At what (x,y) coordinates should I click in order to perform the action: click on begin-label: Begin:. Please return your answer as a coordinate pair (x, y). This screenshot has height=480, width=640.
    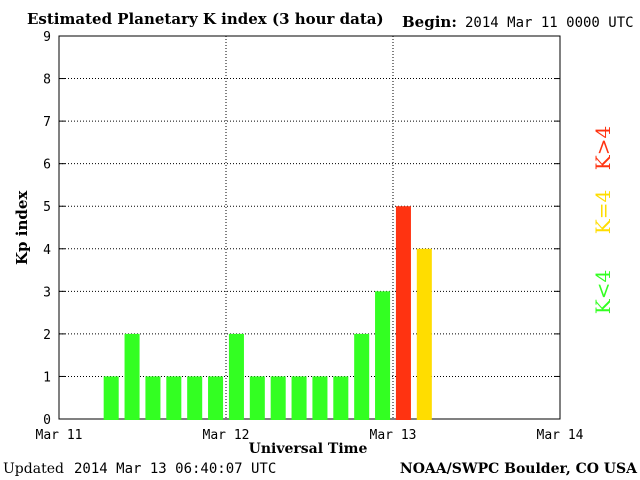
    Looking at the image, I should click on (429, 22).